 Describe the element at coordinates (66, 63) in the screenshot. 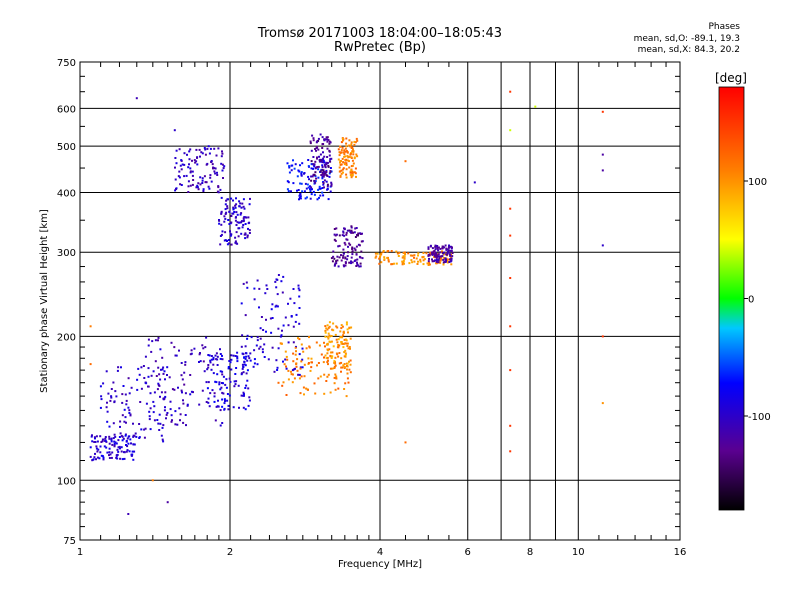

I see `y-tick-label: 750` at that location.